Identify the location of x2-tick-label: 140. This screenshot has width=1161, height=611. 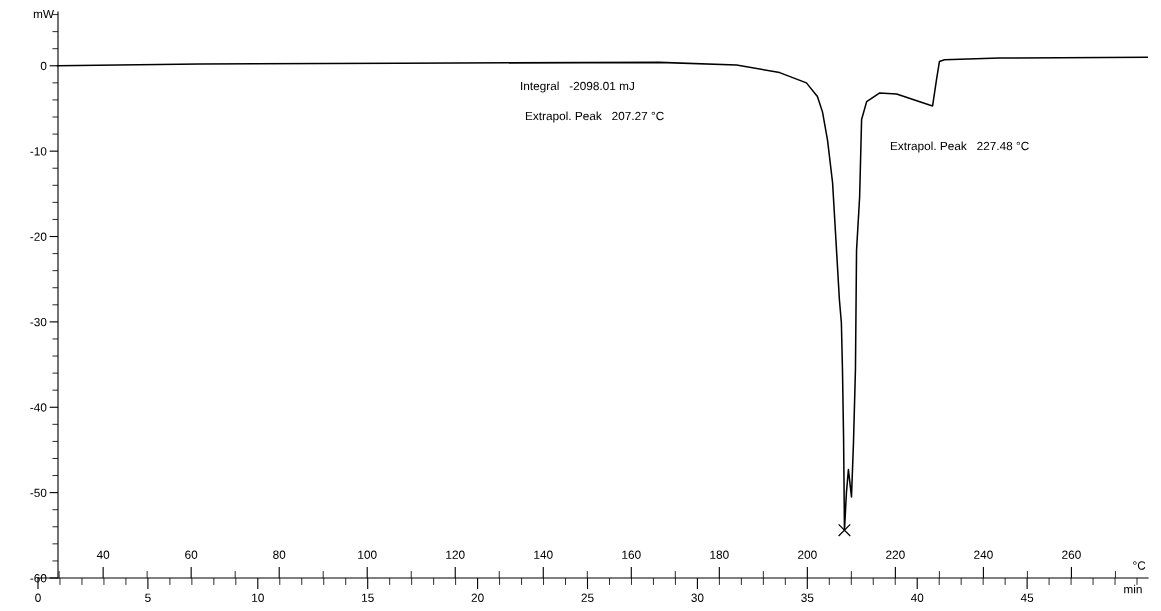
(543, 554).